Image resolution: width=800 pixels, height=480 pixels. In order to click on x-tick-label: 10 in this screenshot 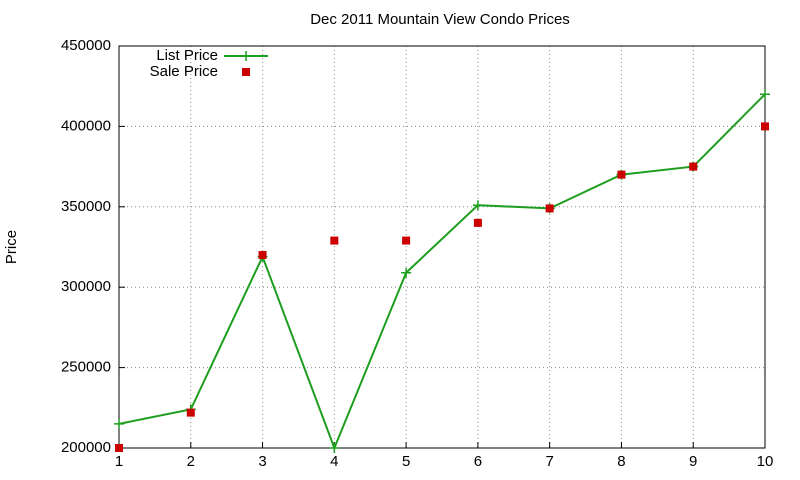, I will do `click(765, 461)`.